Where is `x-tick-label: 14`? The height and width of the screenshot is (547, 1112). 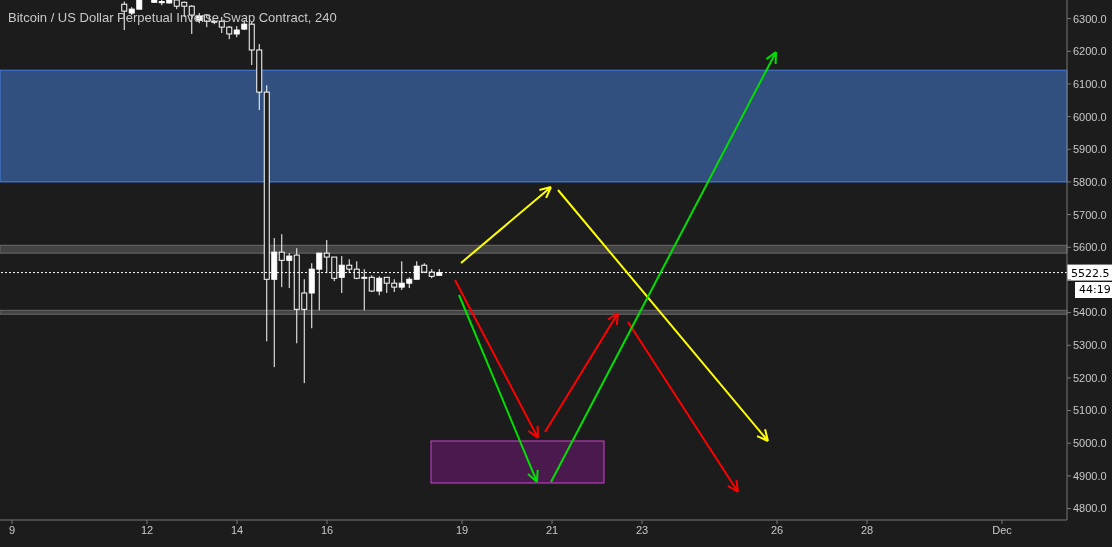
x-tick-label: 14 is located at coordinates (237, 529).